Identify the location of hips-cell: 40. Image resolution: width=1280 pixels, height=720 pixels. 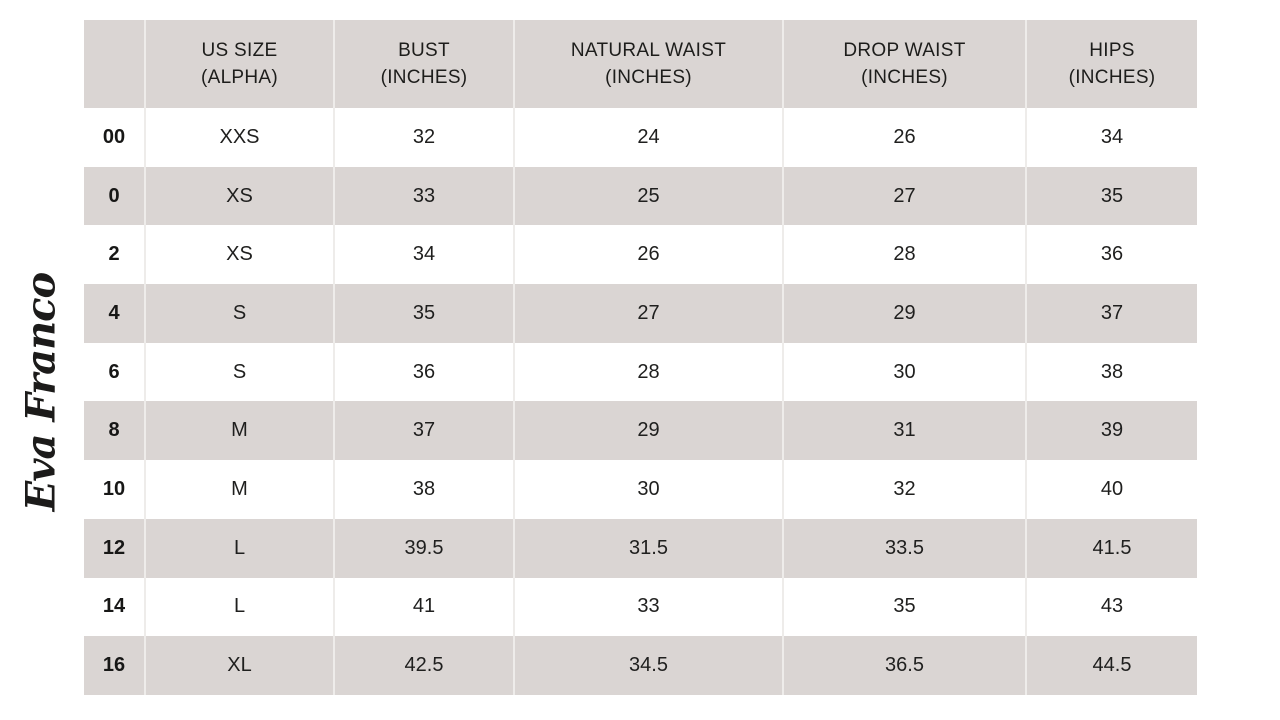
(1111, 489).